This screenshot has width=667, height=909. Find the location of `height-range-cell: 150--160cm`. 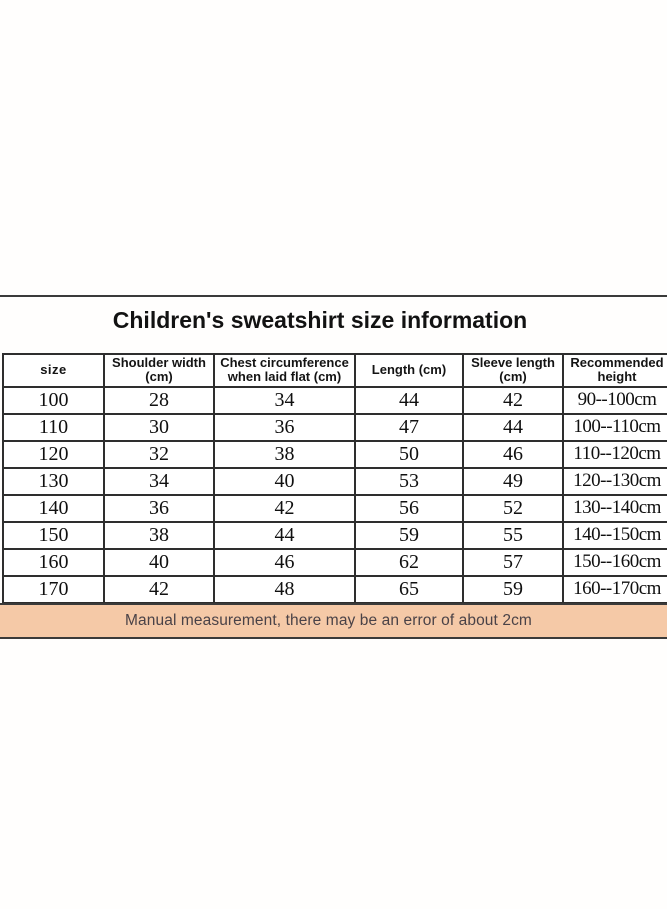

height-range-cell: 150--160cm is located at coordinates (614, 562).